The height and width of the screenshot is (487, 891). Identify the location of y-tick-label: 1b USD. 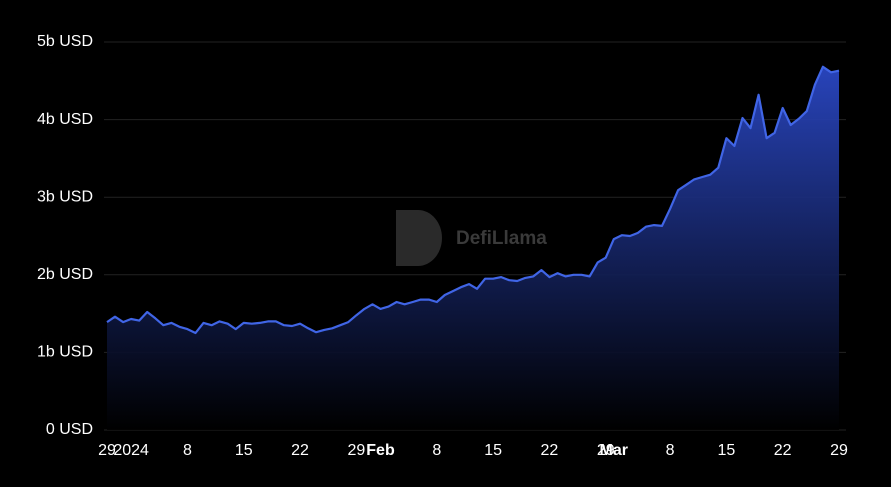
(65, 352).